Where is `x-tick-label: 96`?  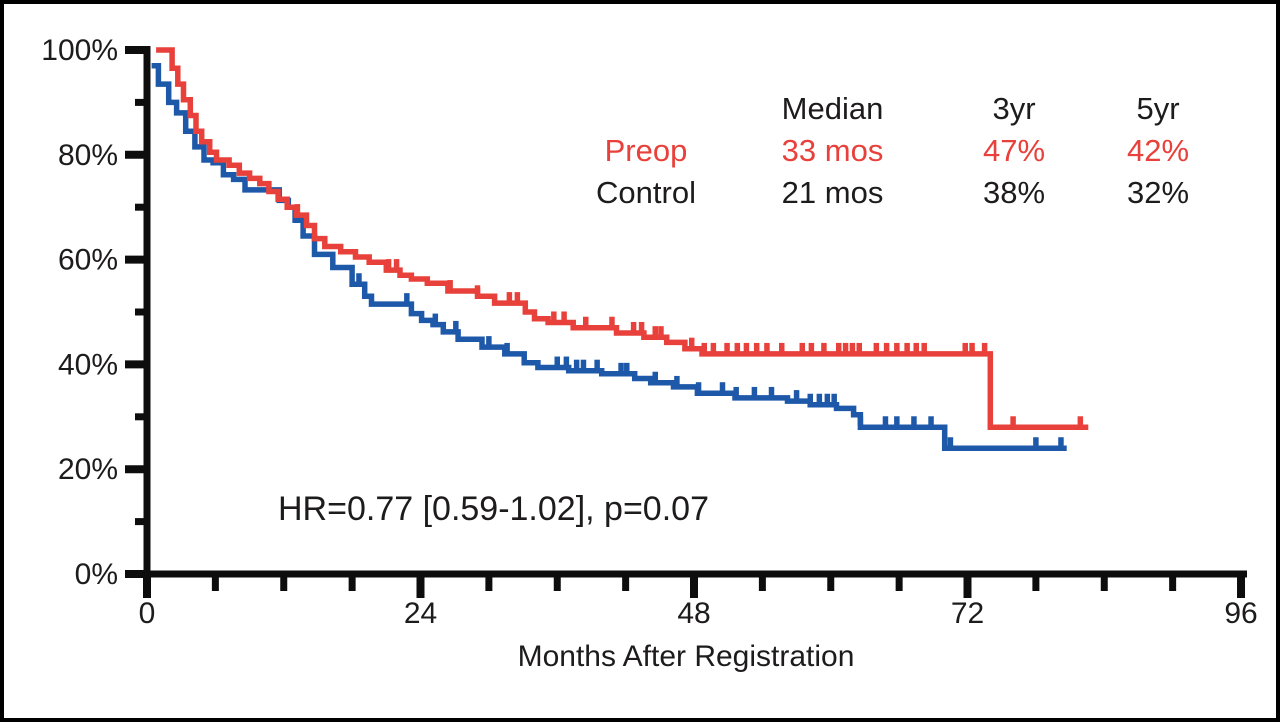
x-tick-label: 96 is located at coordinates (1240, 613).